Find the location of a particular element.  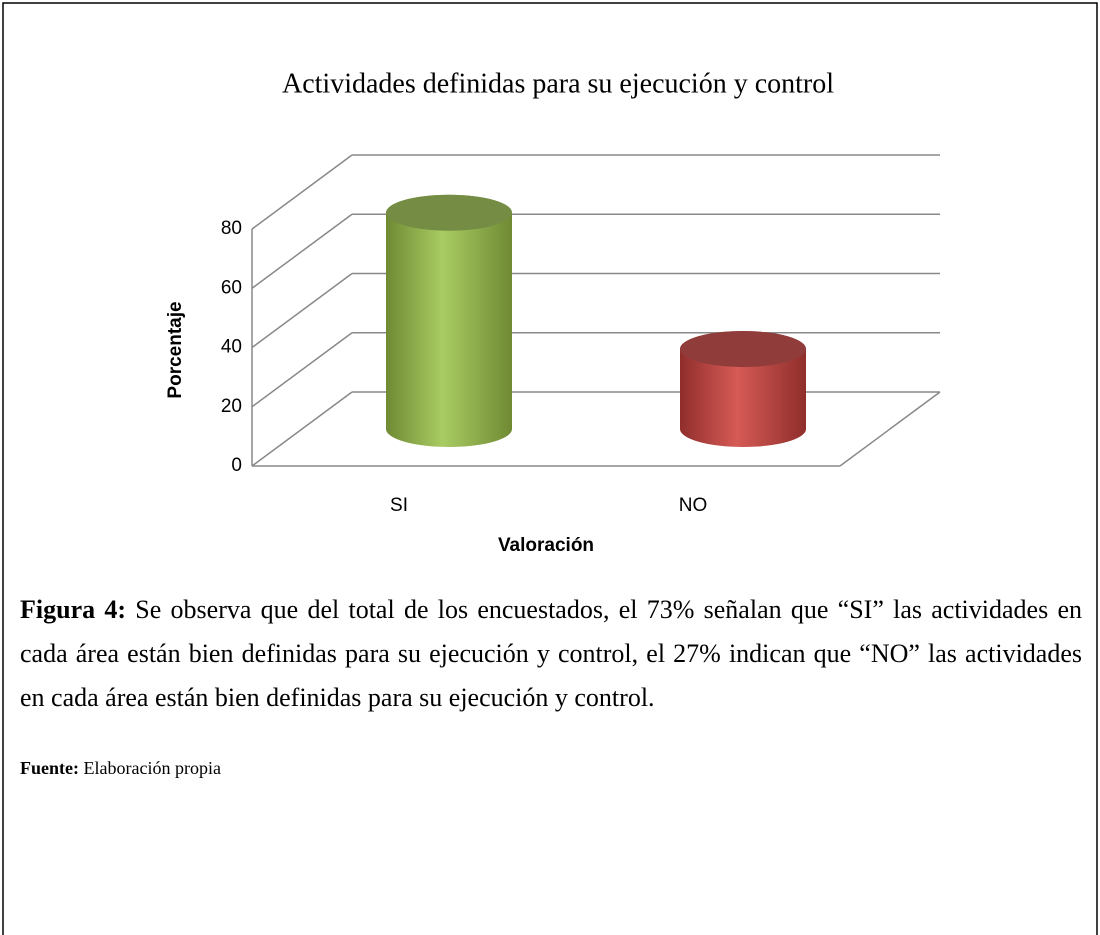

x-tick-label: NO is located at coordinates (693, 505).